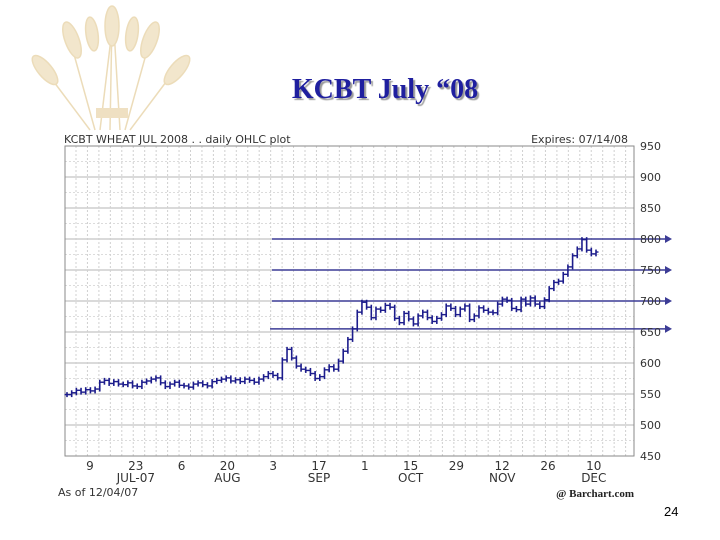 Image resolution: width=720 pixels, height=540 pixels. Describe the element at coordinates (98, 492) in the screenshot. I see `as-of-label: As of 12/04/07` at that location.